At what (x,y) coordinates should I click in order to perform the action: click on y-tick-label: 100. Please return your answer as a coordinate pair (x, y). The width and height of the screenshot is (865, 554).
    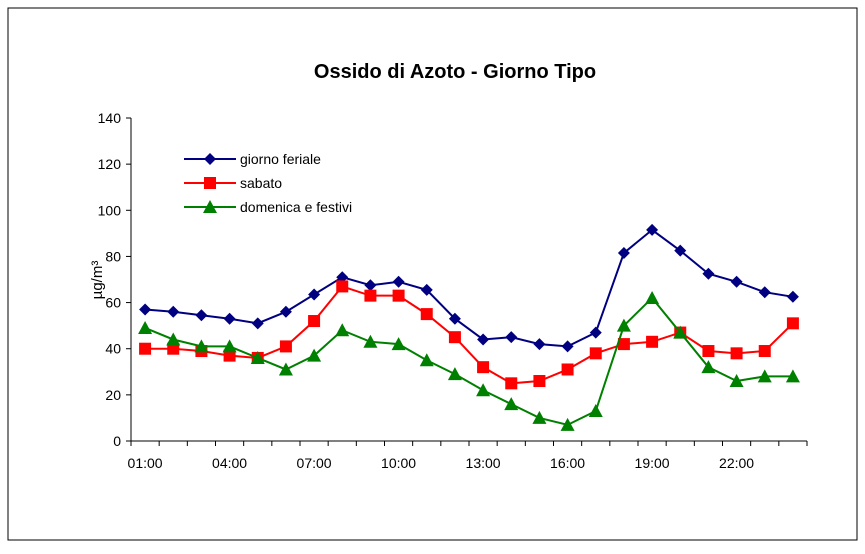
    Looking at the image, I should click on (110, 210).